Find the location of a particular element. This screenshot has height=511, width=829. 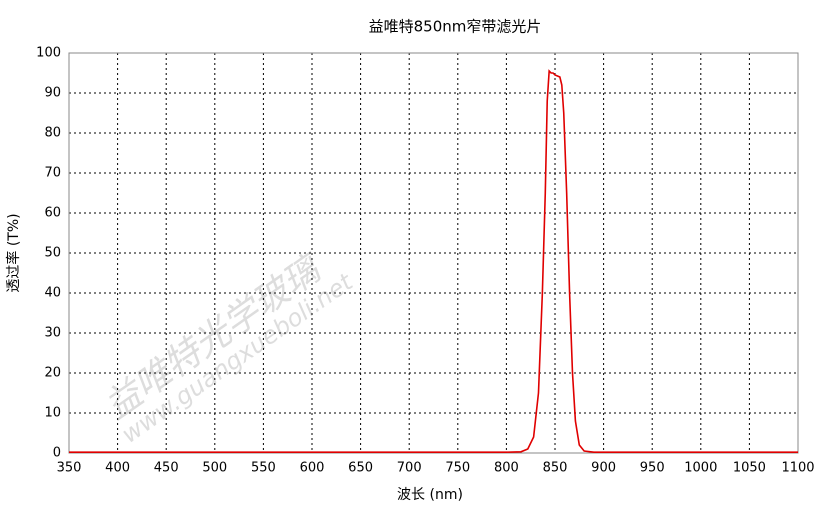

y-tick-label: 0 is located at coordinates (57, 453).